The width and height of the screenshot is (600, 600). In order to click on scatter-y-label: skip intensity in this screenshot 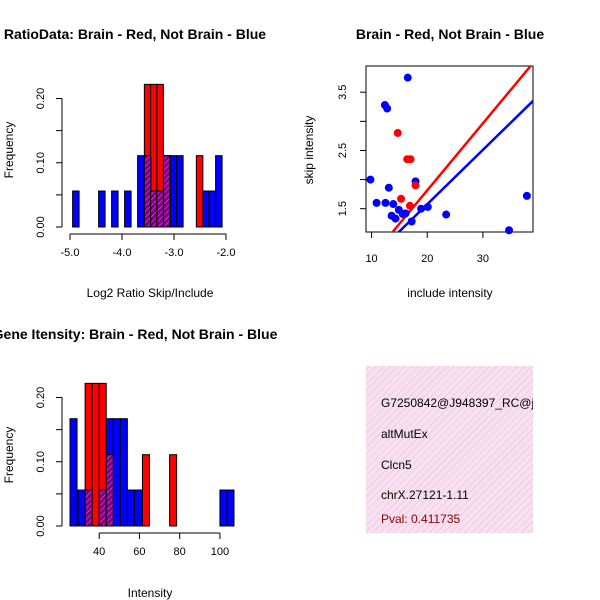, I will do `click(309, 150)`.